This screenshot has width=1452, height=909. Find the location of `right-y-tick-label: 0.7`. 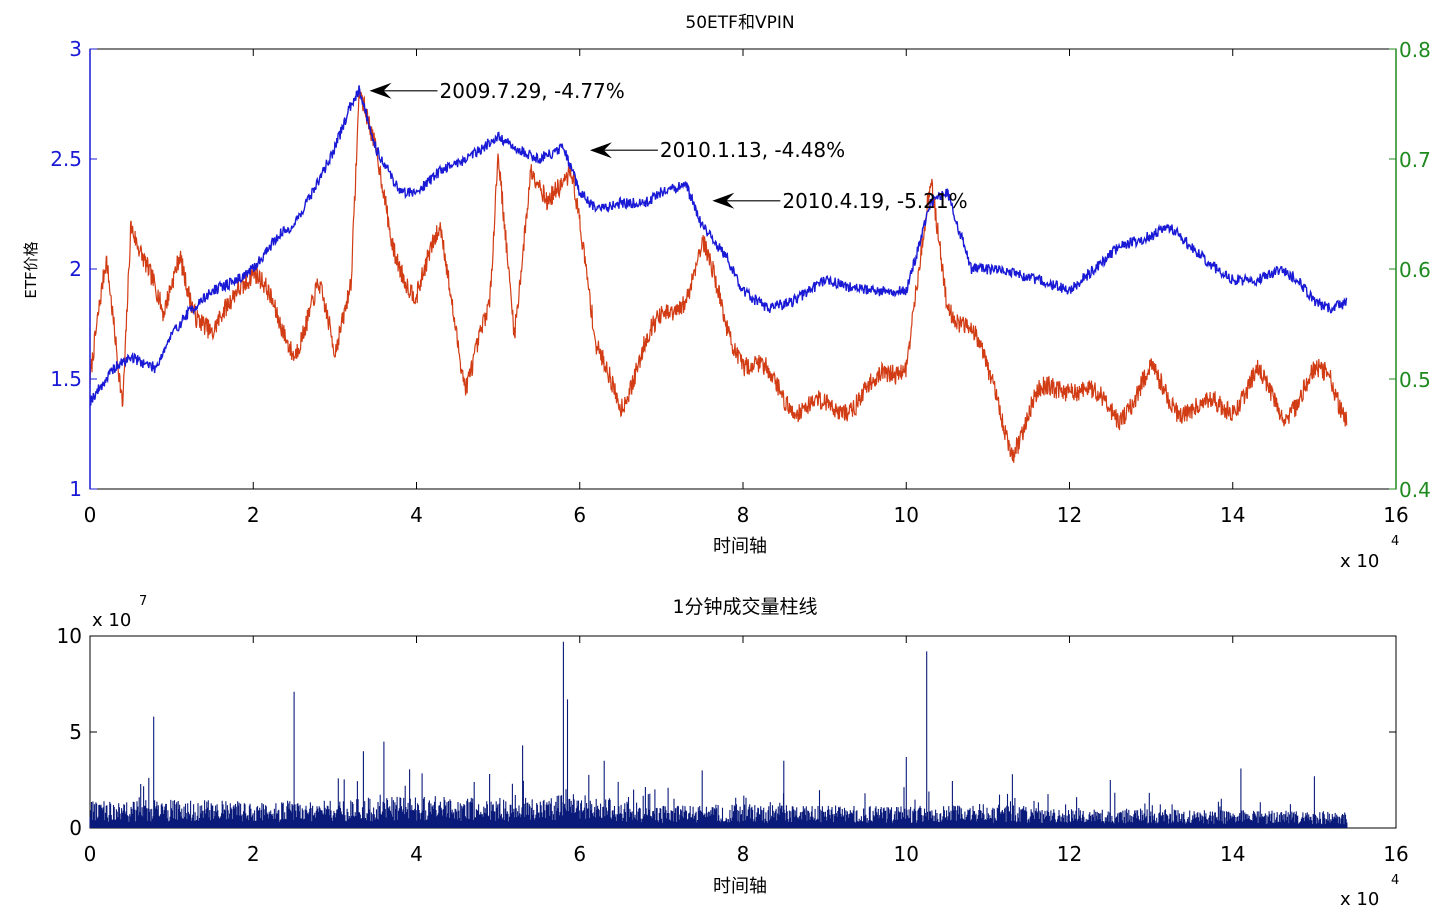

right-y-tick-label: 0.7 is located at coordinates (1415, 160).